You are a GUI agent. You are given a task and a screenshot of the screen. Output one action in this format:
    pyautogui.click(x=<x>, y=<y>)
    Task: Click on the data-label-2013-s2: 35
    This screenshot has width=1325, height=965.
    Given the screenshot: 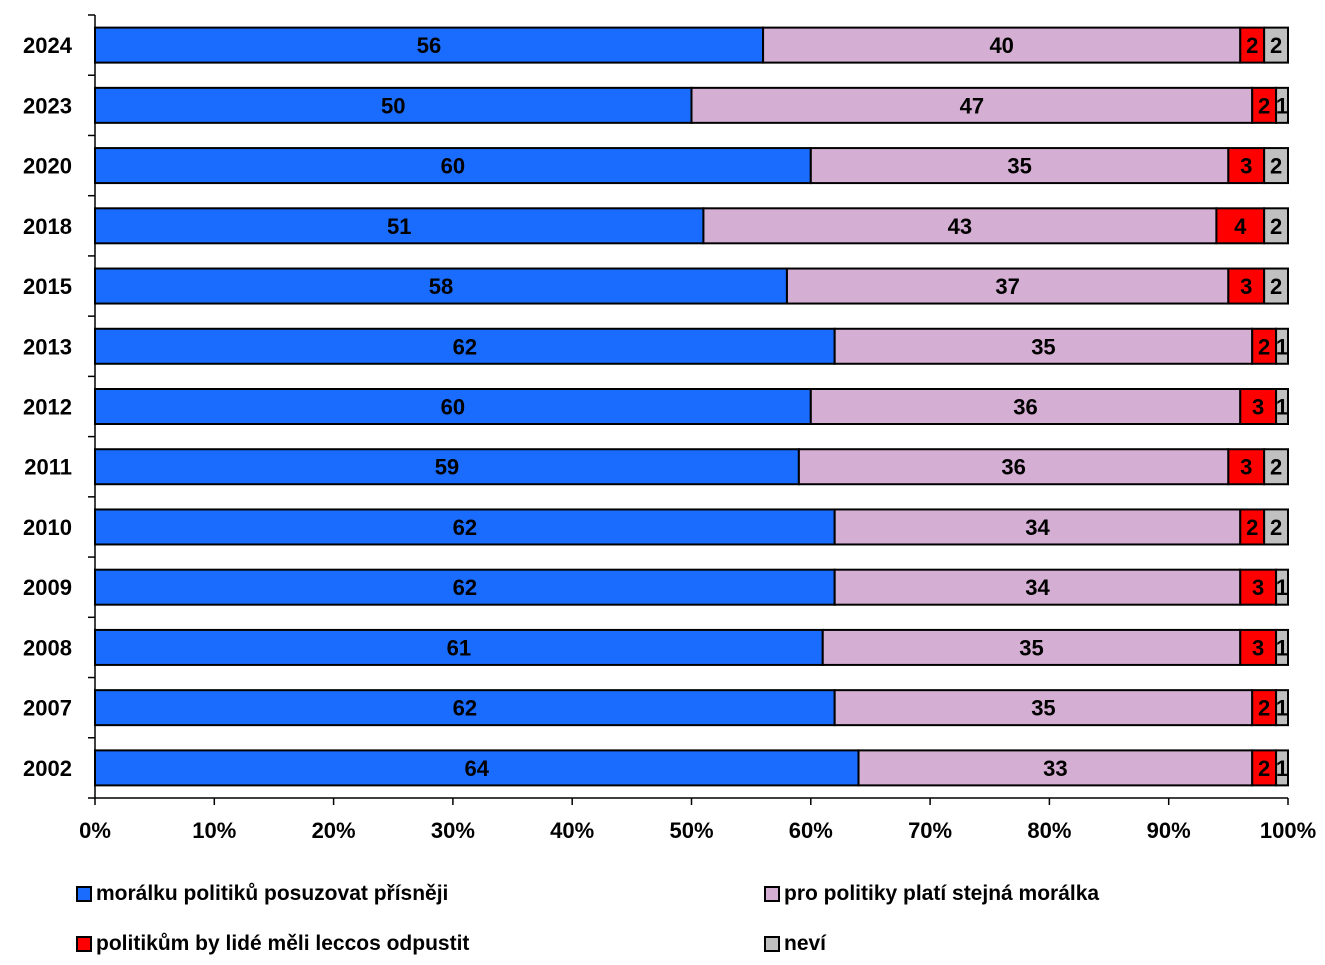 What is the action you would take?
    pyautogui.click(x=1043, y=346)
    